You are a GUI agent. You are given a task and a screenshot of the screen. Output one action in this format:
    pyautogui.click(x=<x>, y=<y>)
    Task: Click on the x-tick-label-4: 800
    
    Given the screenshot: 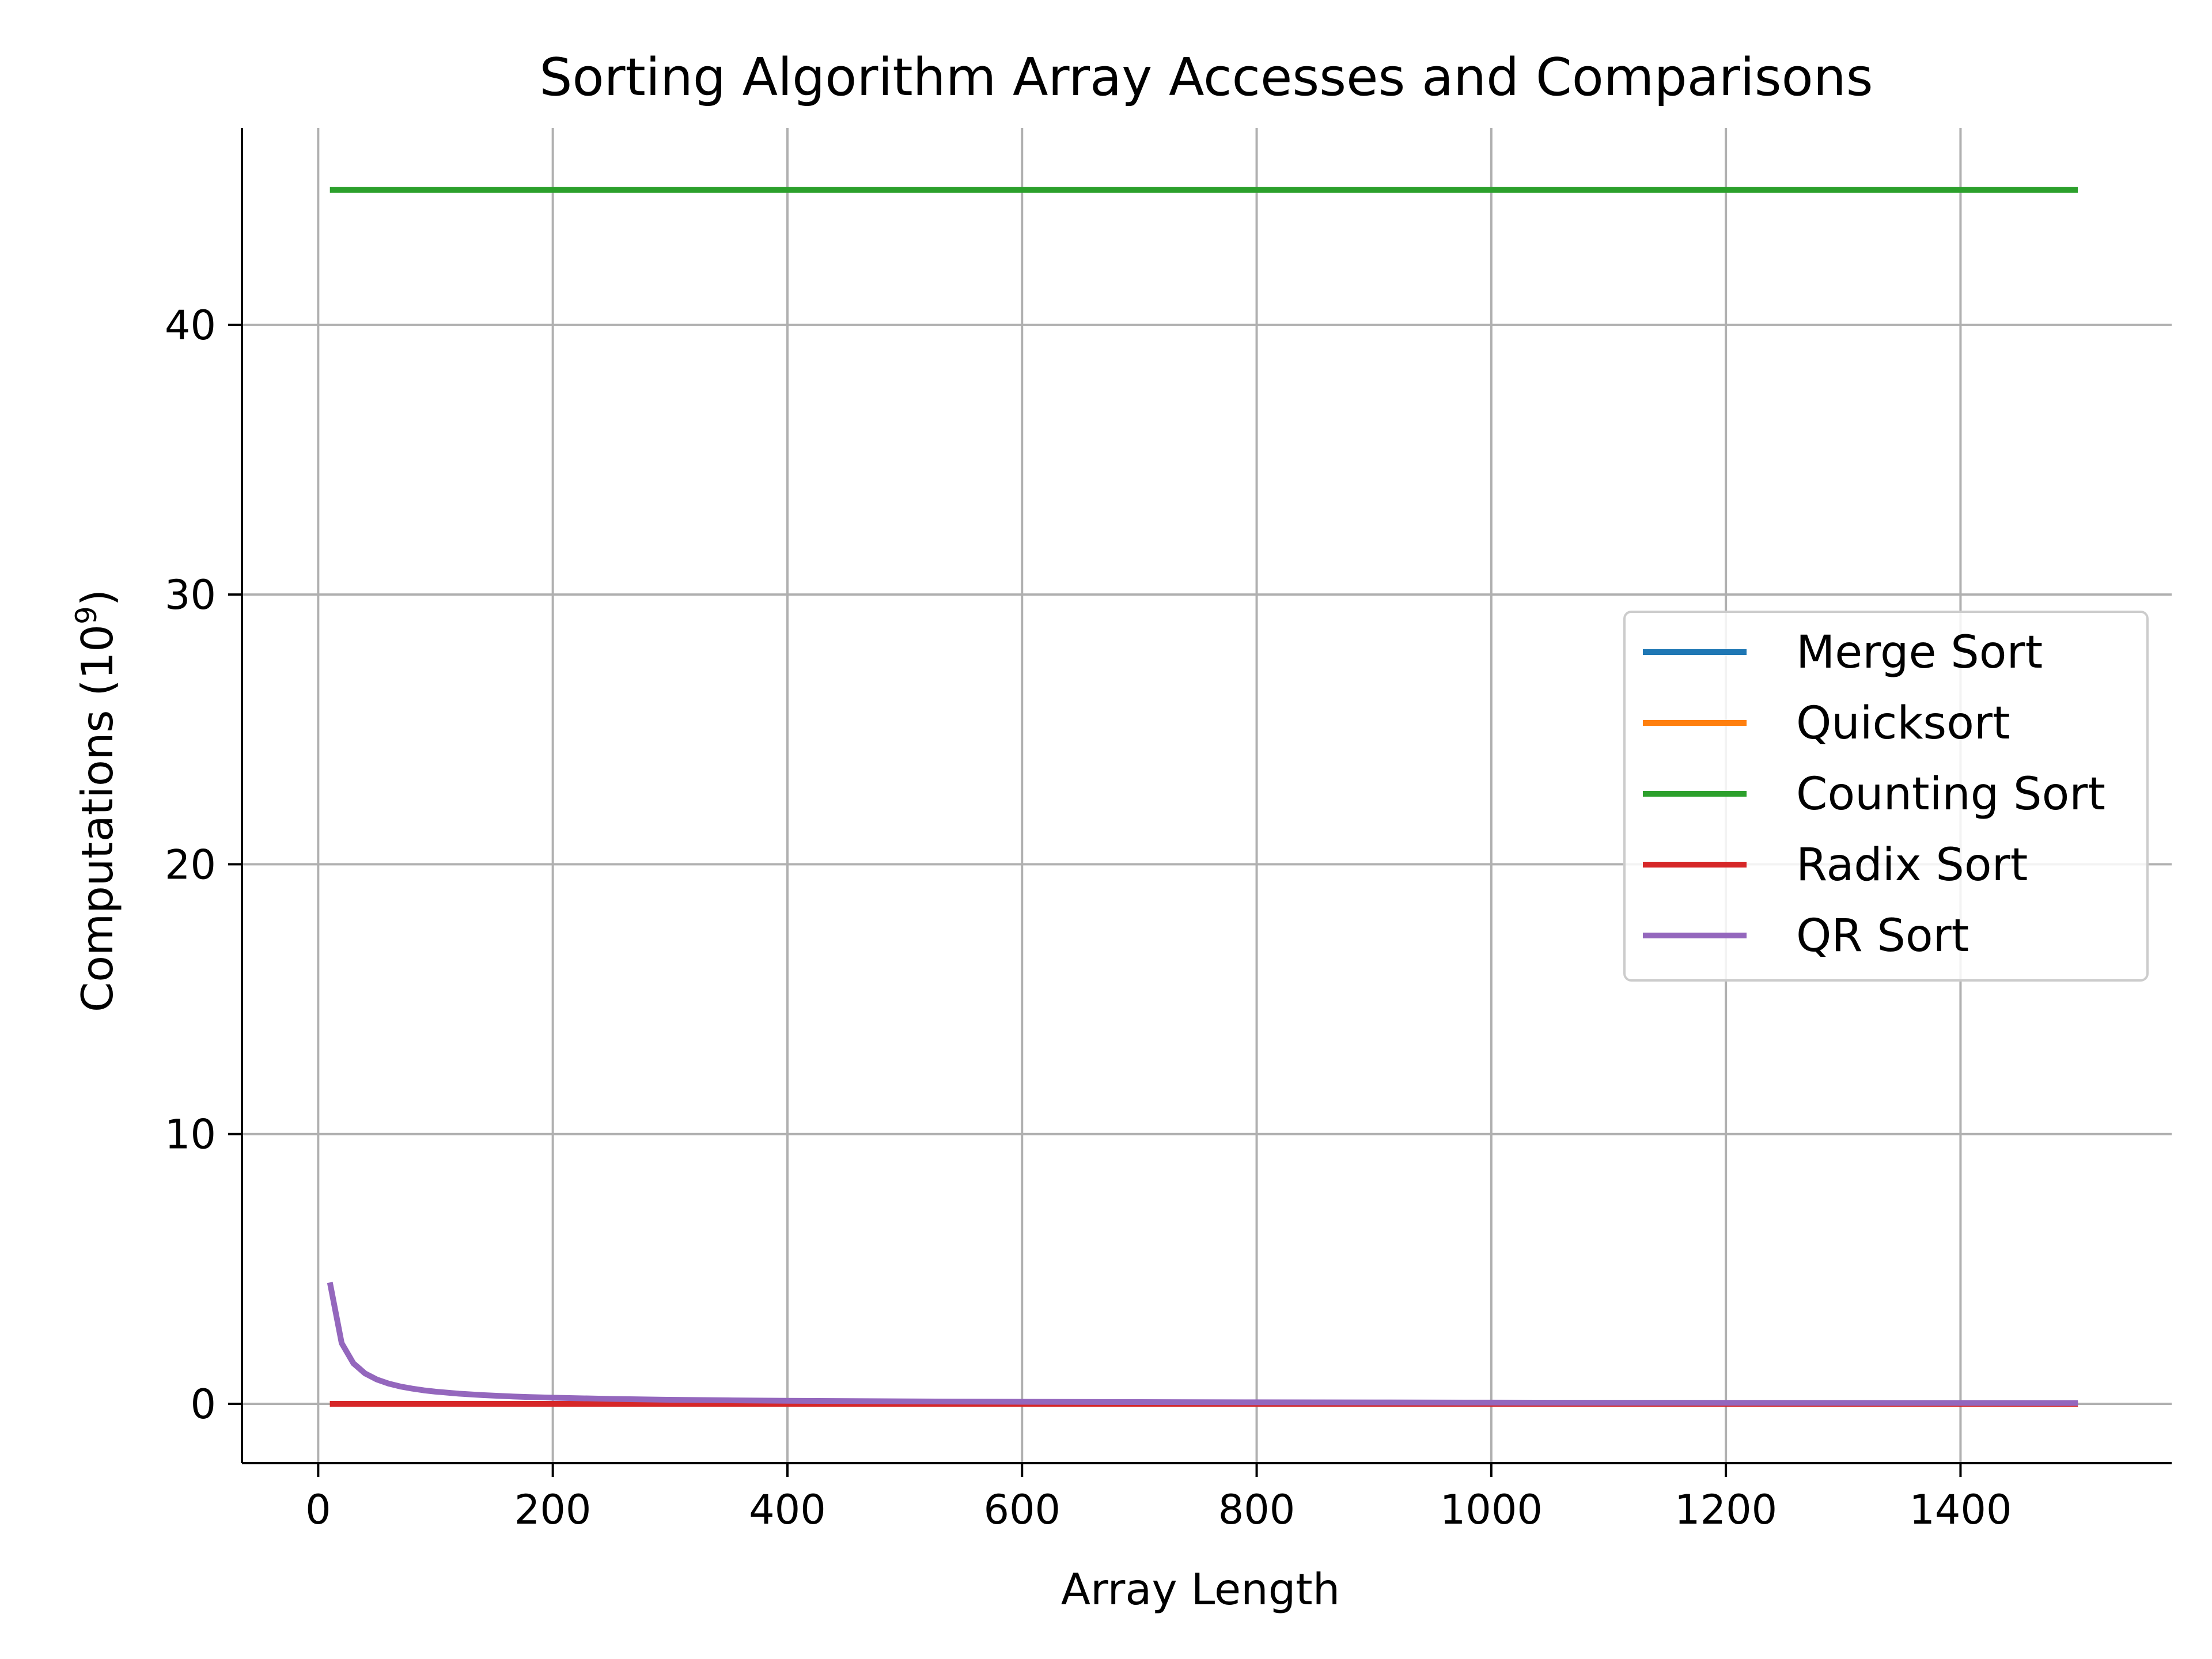 What is the action you would take?
    pyautogui.click(x=1257, y=1509)
    